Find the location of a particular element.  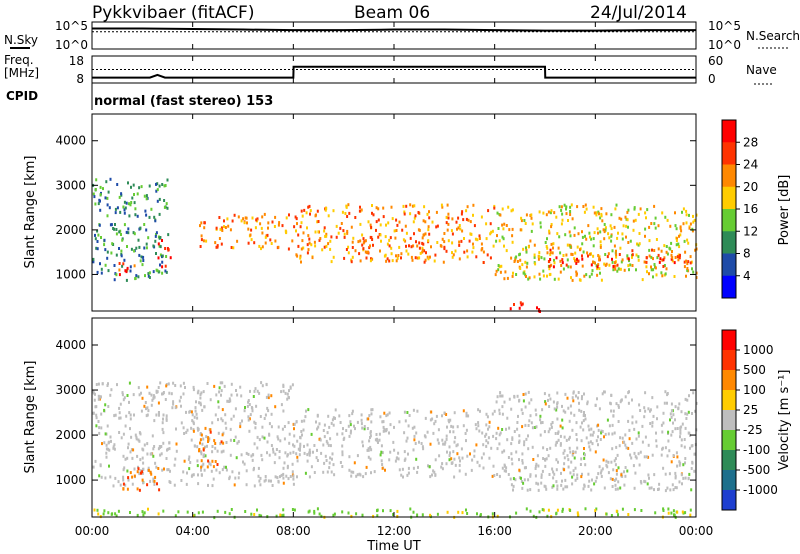

velocity-colorbar-label: Velocity [m s⁻¹] is located at coordinates (784, 420).